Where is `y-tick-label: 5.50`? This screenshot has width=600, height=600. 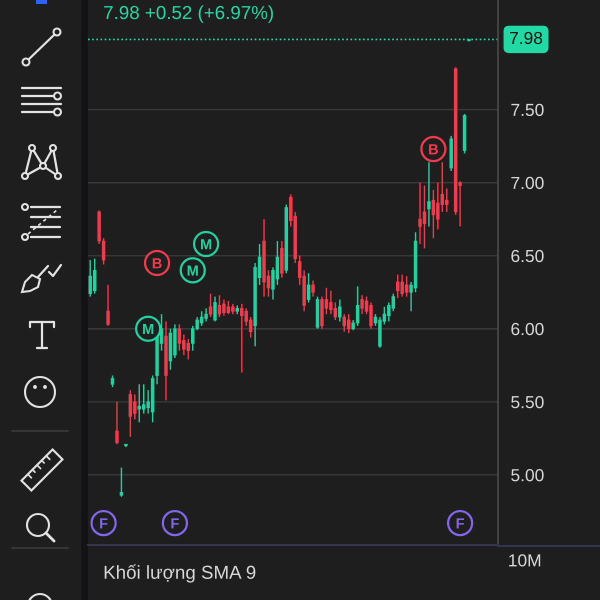
y-tick-label: 5.50 is located at coordinates (527, 402).